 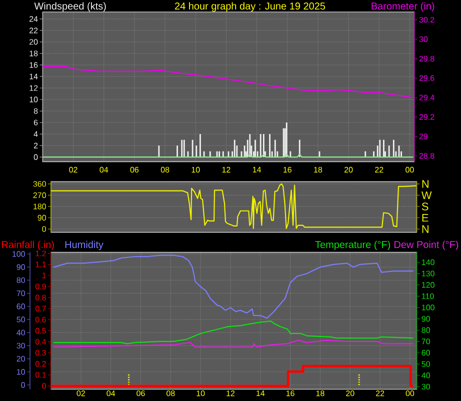 What do you see at coordinates (426, 195) in the screenshot?
I see `category-label: W` at bounding box center [426, 195].